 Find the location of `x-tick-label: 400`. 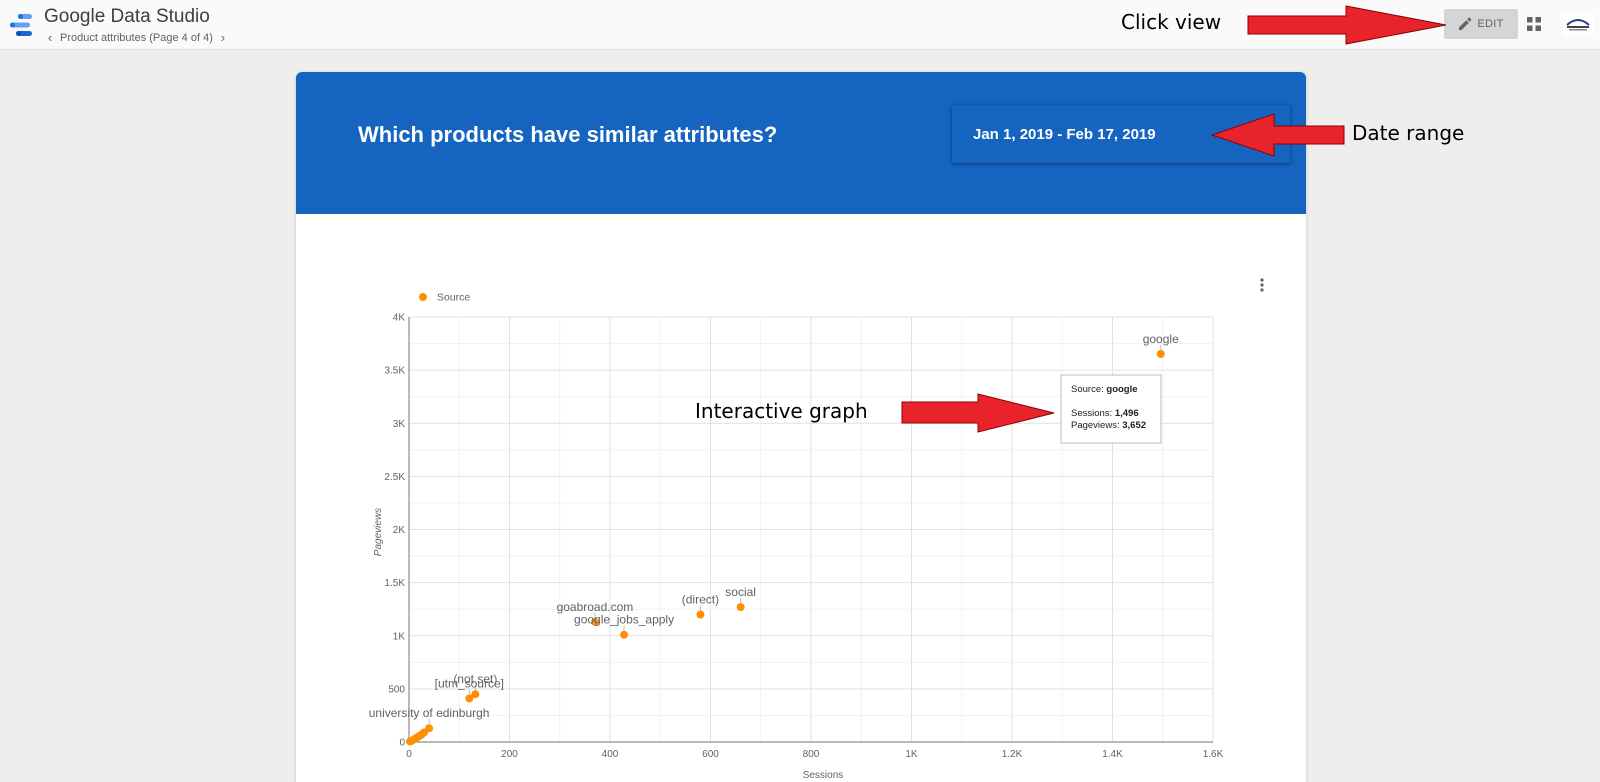

x-tick-label: 400 is located at coordinates (610, 754).